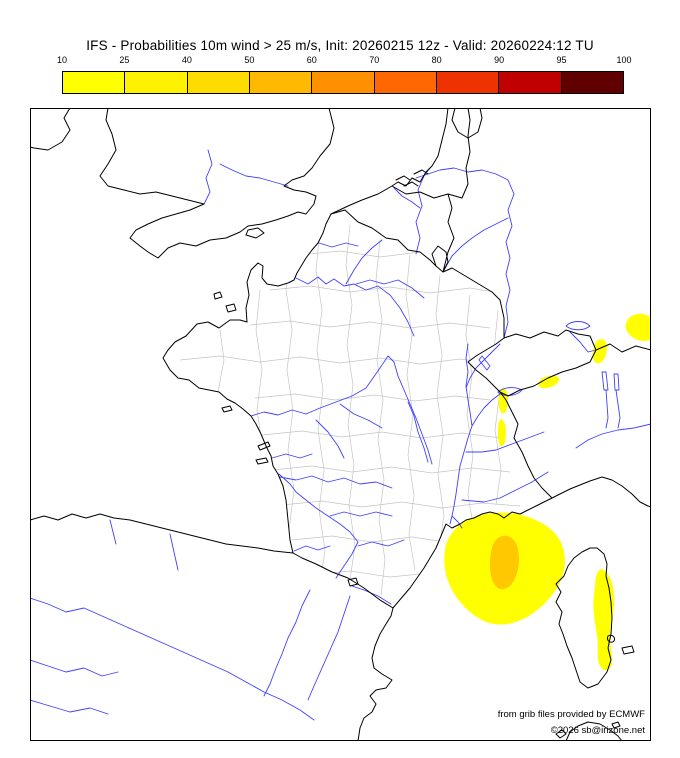 The image size is (680, 758). What do you see at coordinates (162, 533) in the screenshot?
I see `coastline-spain-north` at bounding box center [162, 533].